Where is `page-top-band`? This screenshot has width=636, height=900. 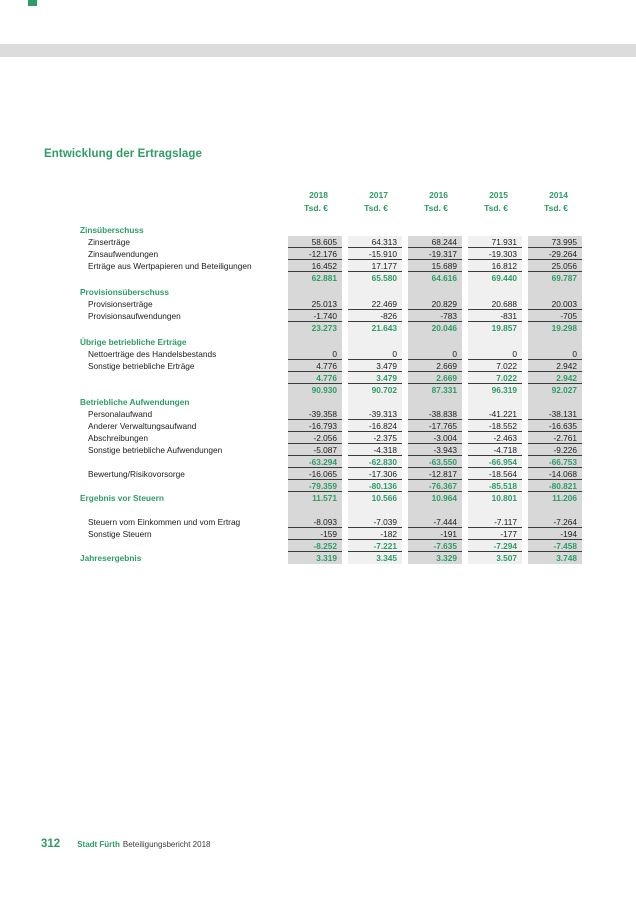 page-top-band is located at coordinates (318, 50).